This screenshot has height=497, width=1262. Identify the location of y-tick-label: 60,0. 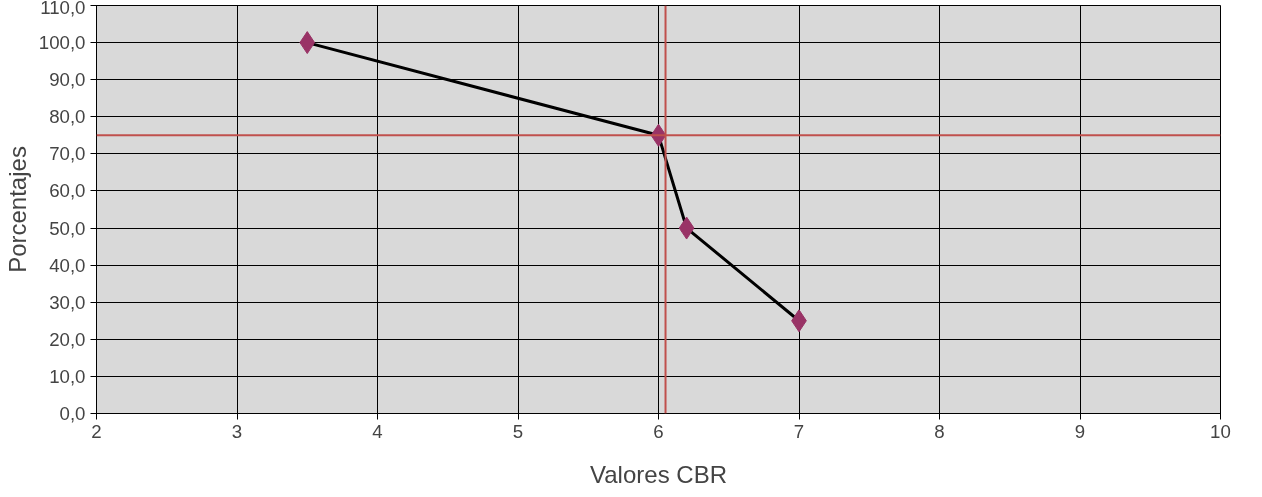
(67, 191).